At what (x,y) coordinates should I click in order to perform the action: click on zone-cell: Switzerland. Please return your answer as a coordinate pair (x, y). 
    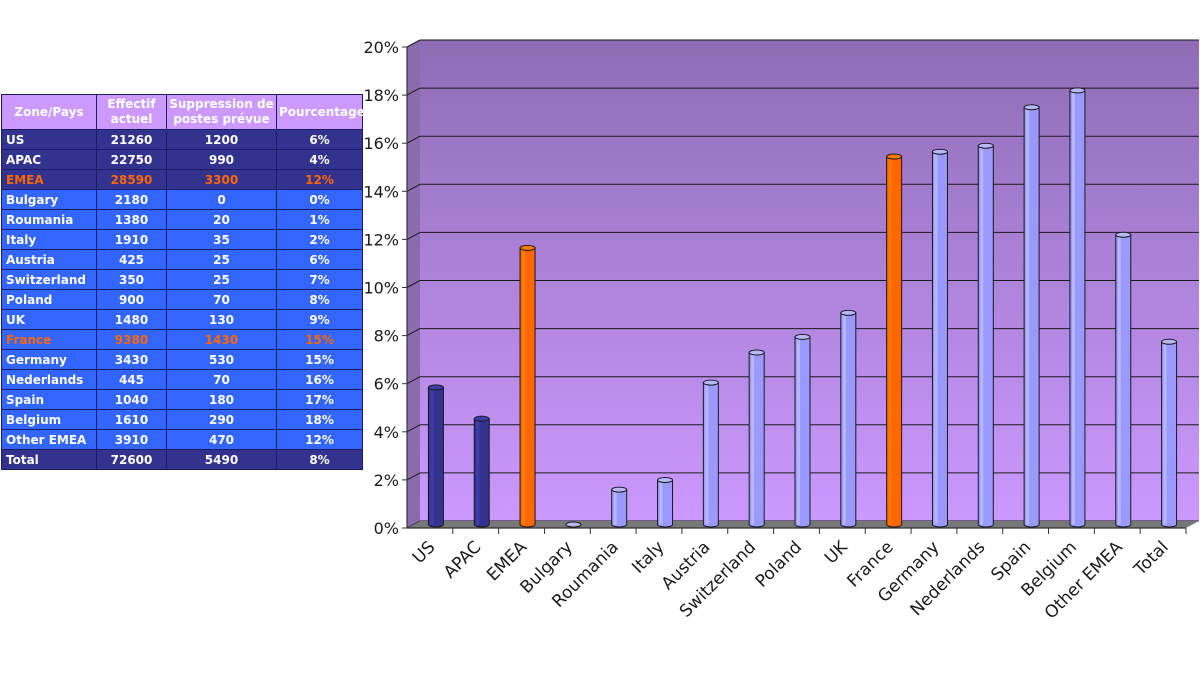
    Looking at the image, I should click on (49, 279).